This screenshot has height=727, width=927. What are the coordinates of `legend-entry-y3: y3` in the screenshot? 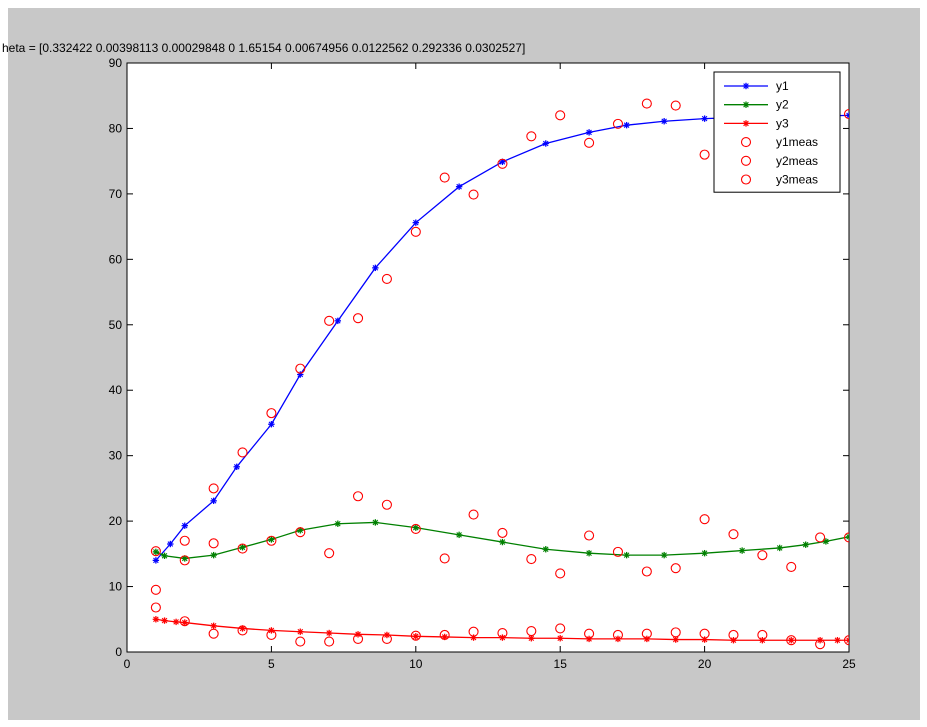 It's located at (756, 123).